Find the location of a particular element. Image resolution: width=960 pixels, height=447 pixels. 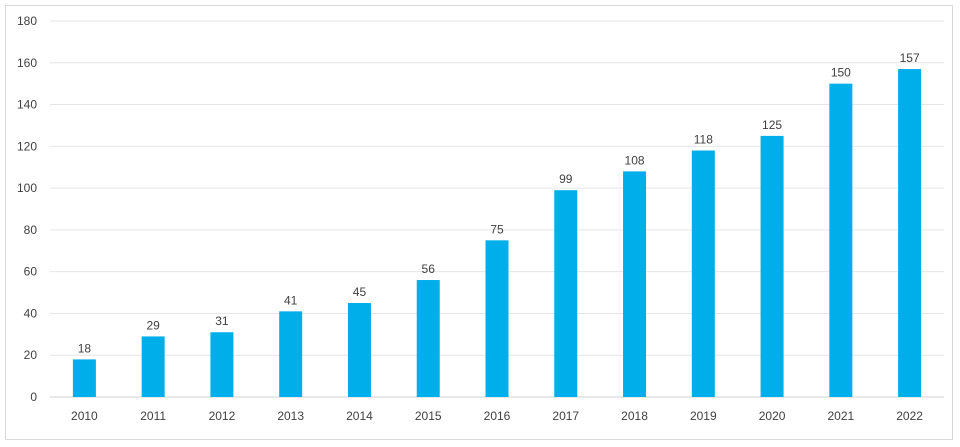

y-axis-ticks: 0 20 40 60 80 100 120 140 160 180 is located at coordinates (27, 209).